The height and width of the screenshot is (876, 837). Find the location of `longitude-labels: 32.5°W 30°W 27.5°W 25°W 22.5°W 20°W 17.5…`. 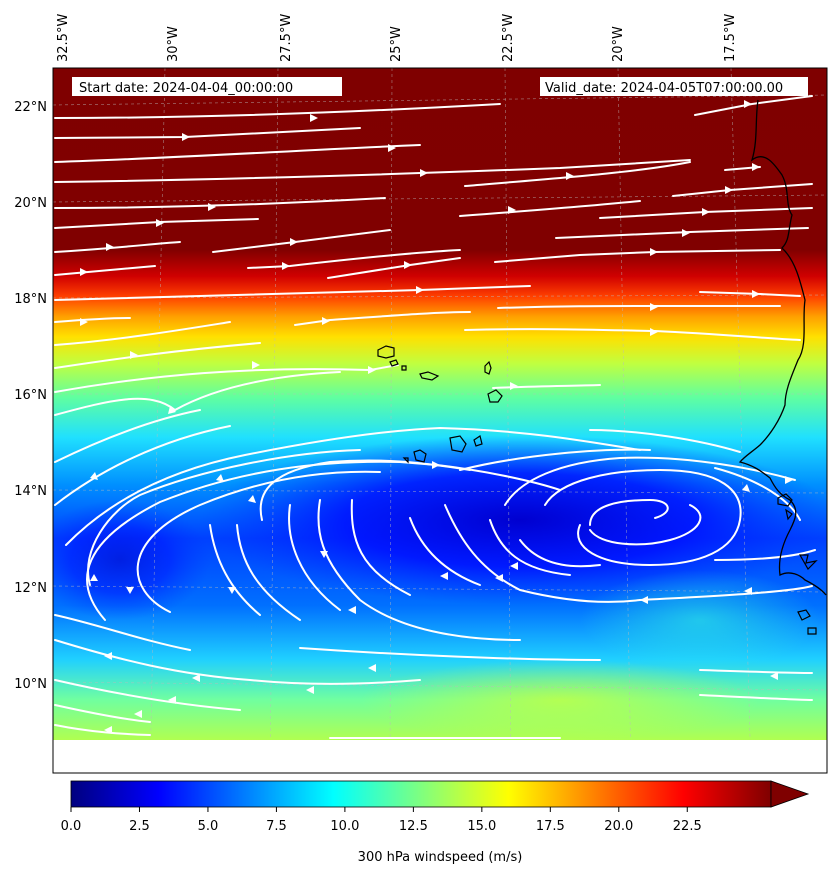

longitude-labels: 32.5°W 30°W 27.5°W 25°W 22.5°W 20°W 17.5… is located at coordinates (397, 38).